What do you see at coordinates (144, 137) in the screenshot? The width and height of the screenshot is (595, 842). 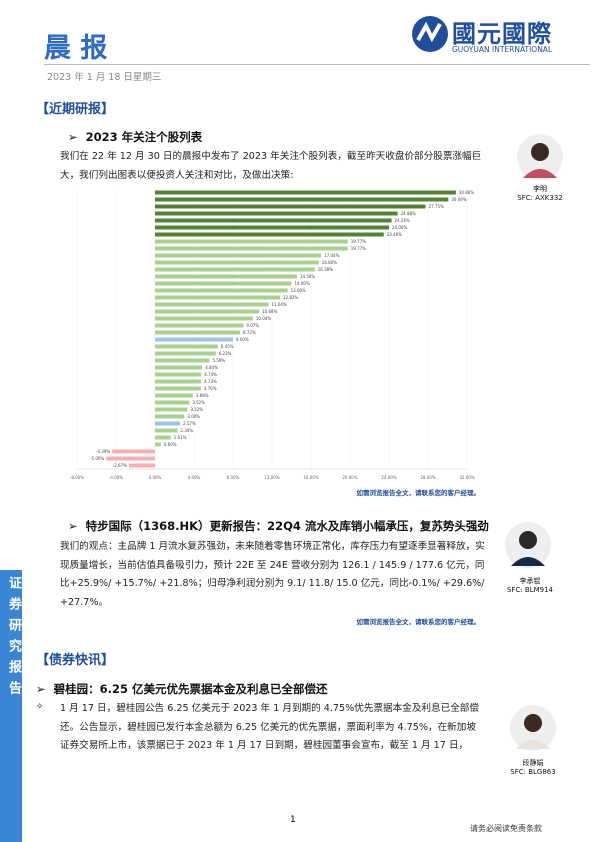 I see `item-title-text: 2023 年关注个股列表` at bounding box center [144, 137].